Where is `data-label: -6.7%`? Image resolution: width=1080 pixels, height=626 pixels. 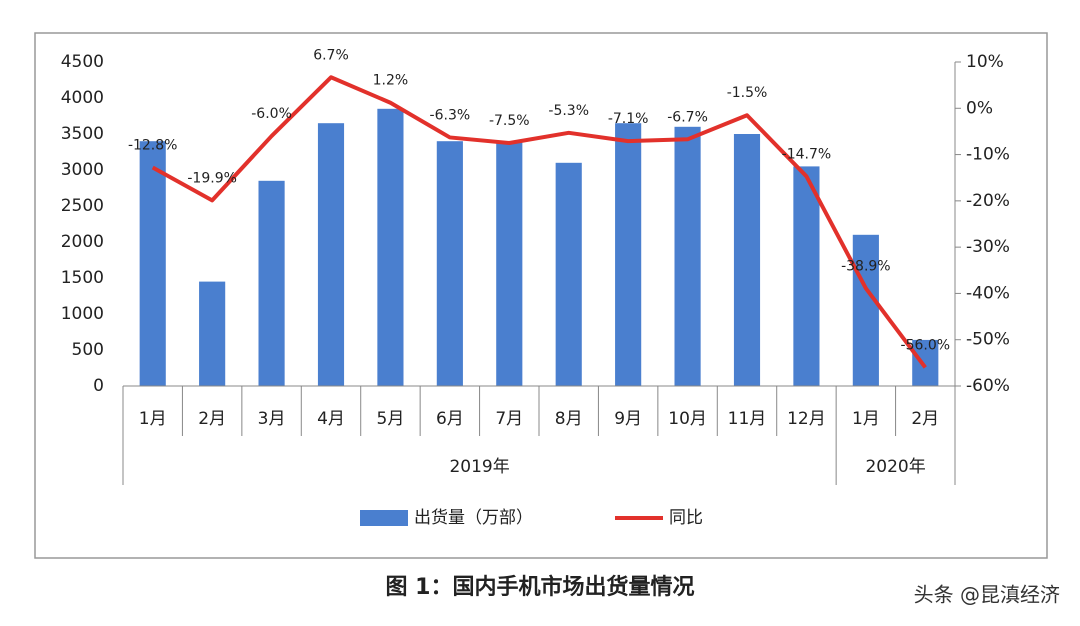
data-label: -6.7% is located at coordinates (687, 117).